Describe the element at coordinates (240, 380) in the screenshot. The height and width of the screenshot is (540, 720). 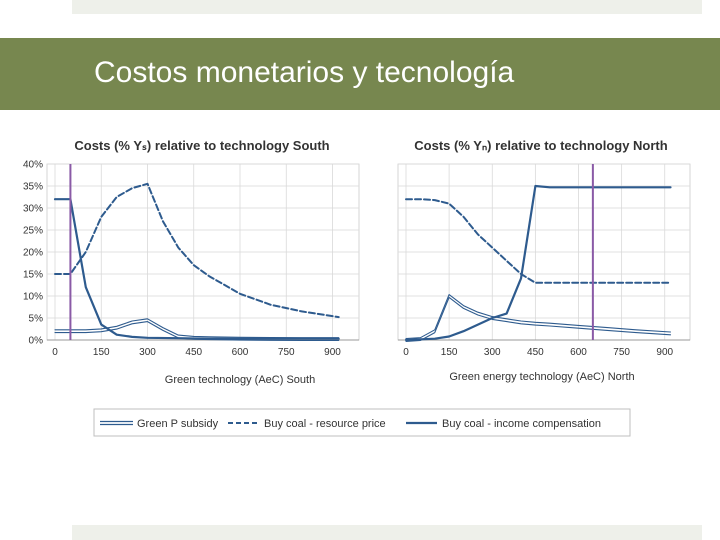
I see `chart-south-xlabel: Green technology (AeC) South` at that location.